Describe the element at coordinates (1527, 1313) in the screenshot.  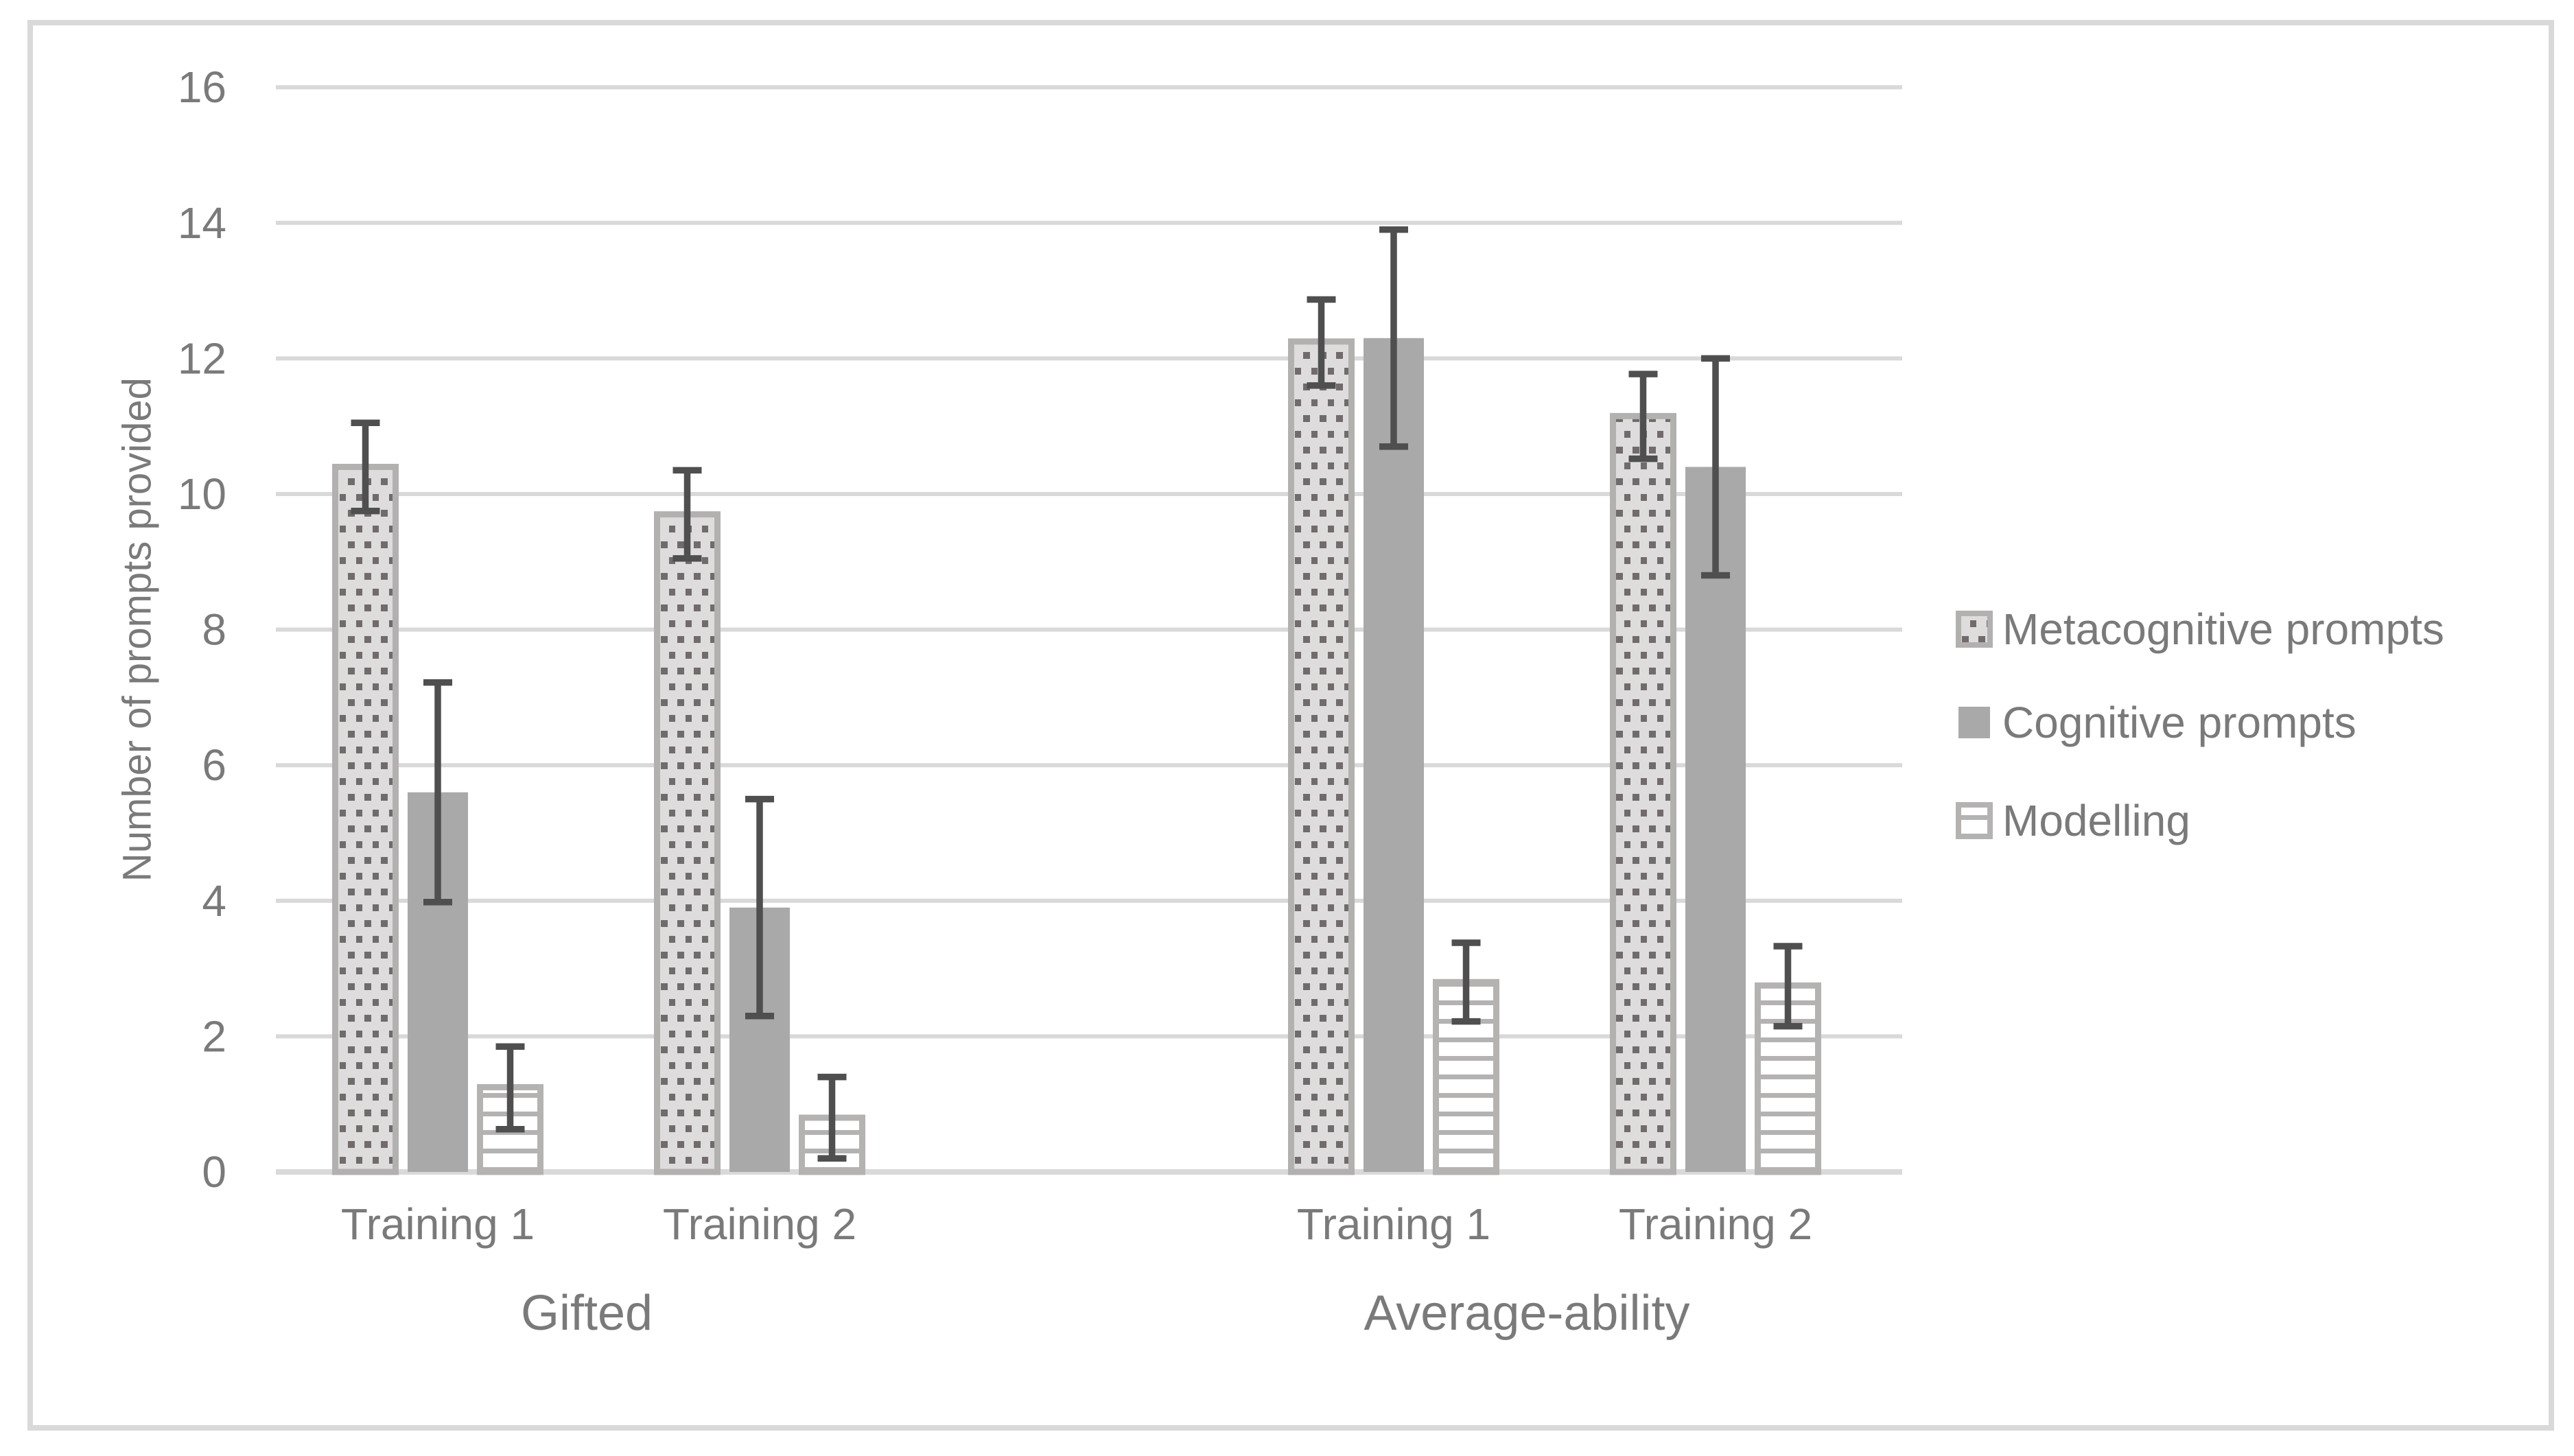
I see `x-group-label: Average-ability` at that location.